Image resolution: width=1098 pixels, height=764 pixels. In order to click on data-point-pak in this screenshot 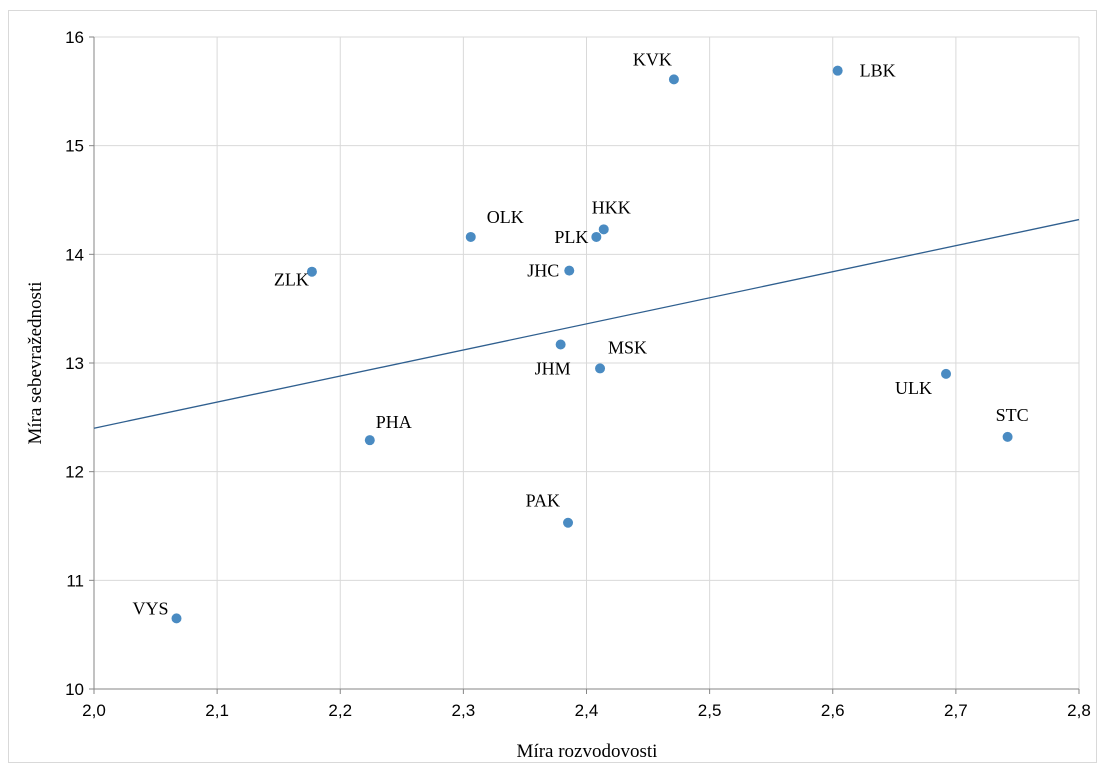, I will do `click(568, 522)`.